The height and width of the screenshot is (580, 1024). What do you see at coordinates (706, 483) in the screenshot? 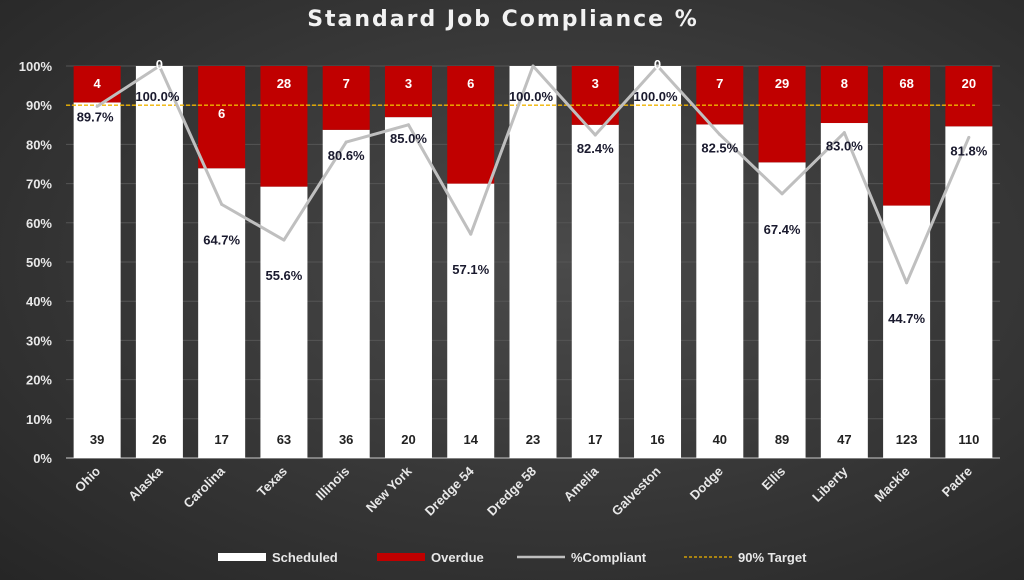
I see `x-tick-label: Dodge` at bounding box center [706, 483].